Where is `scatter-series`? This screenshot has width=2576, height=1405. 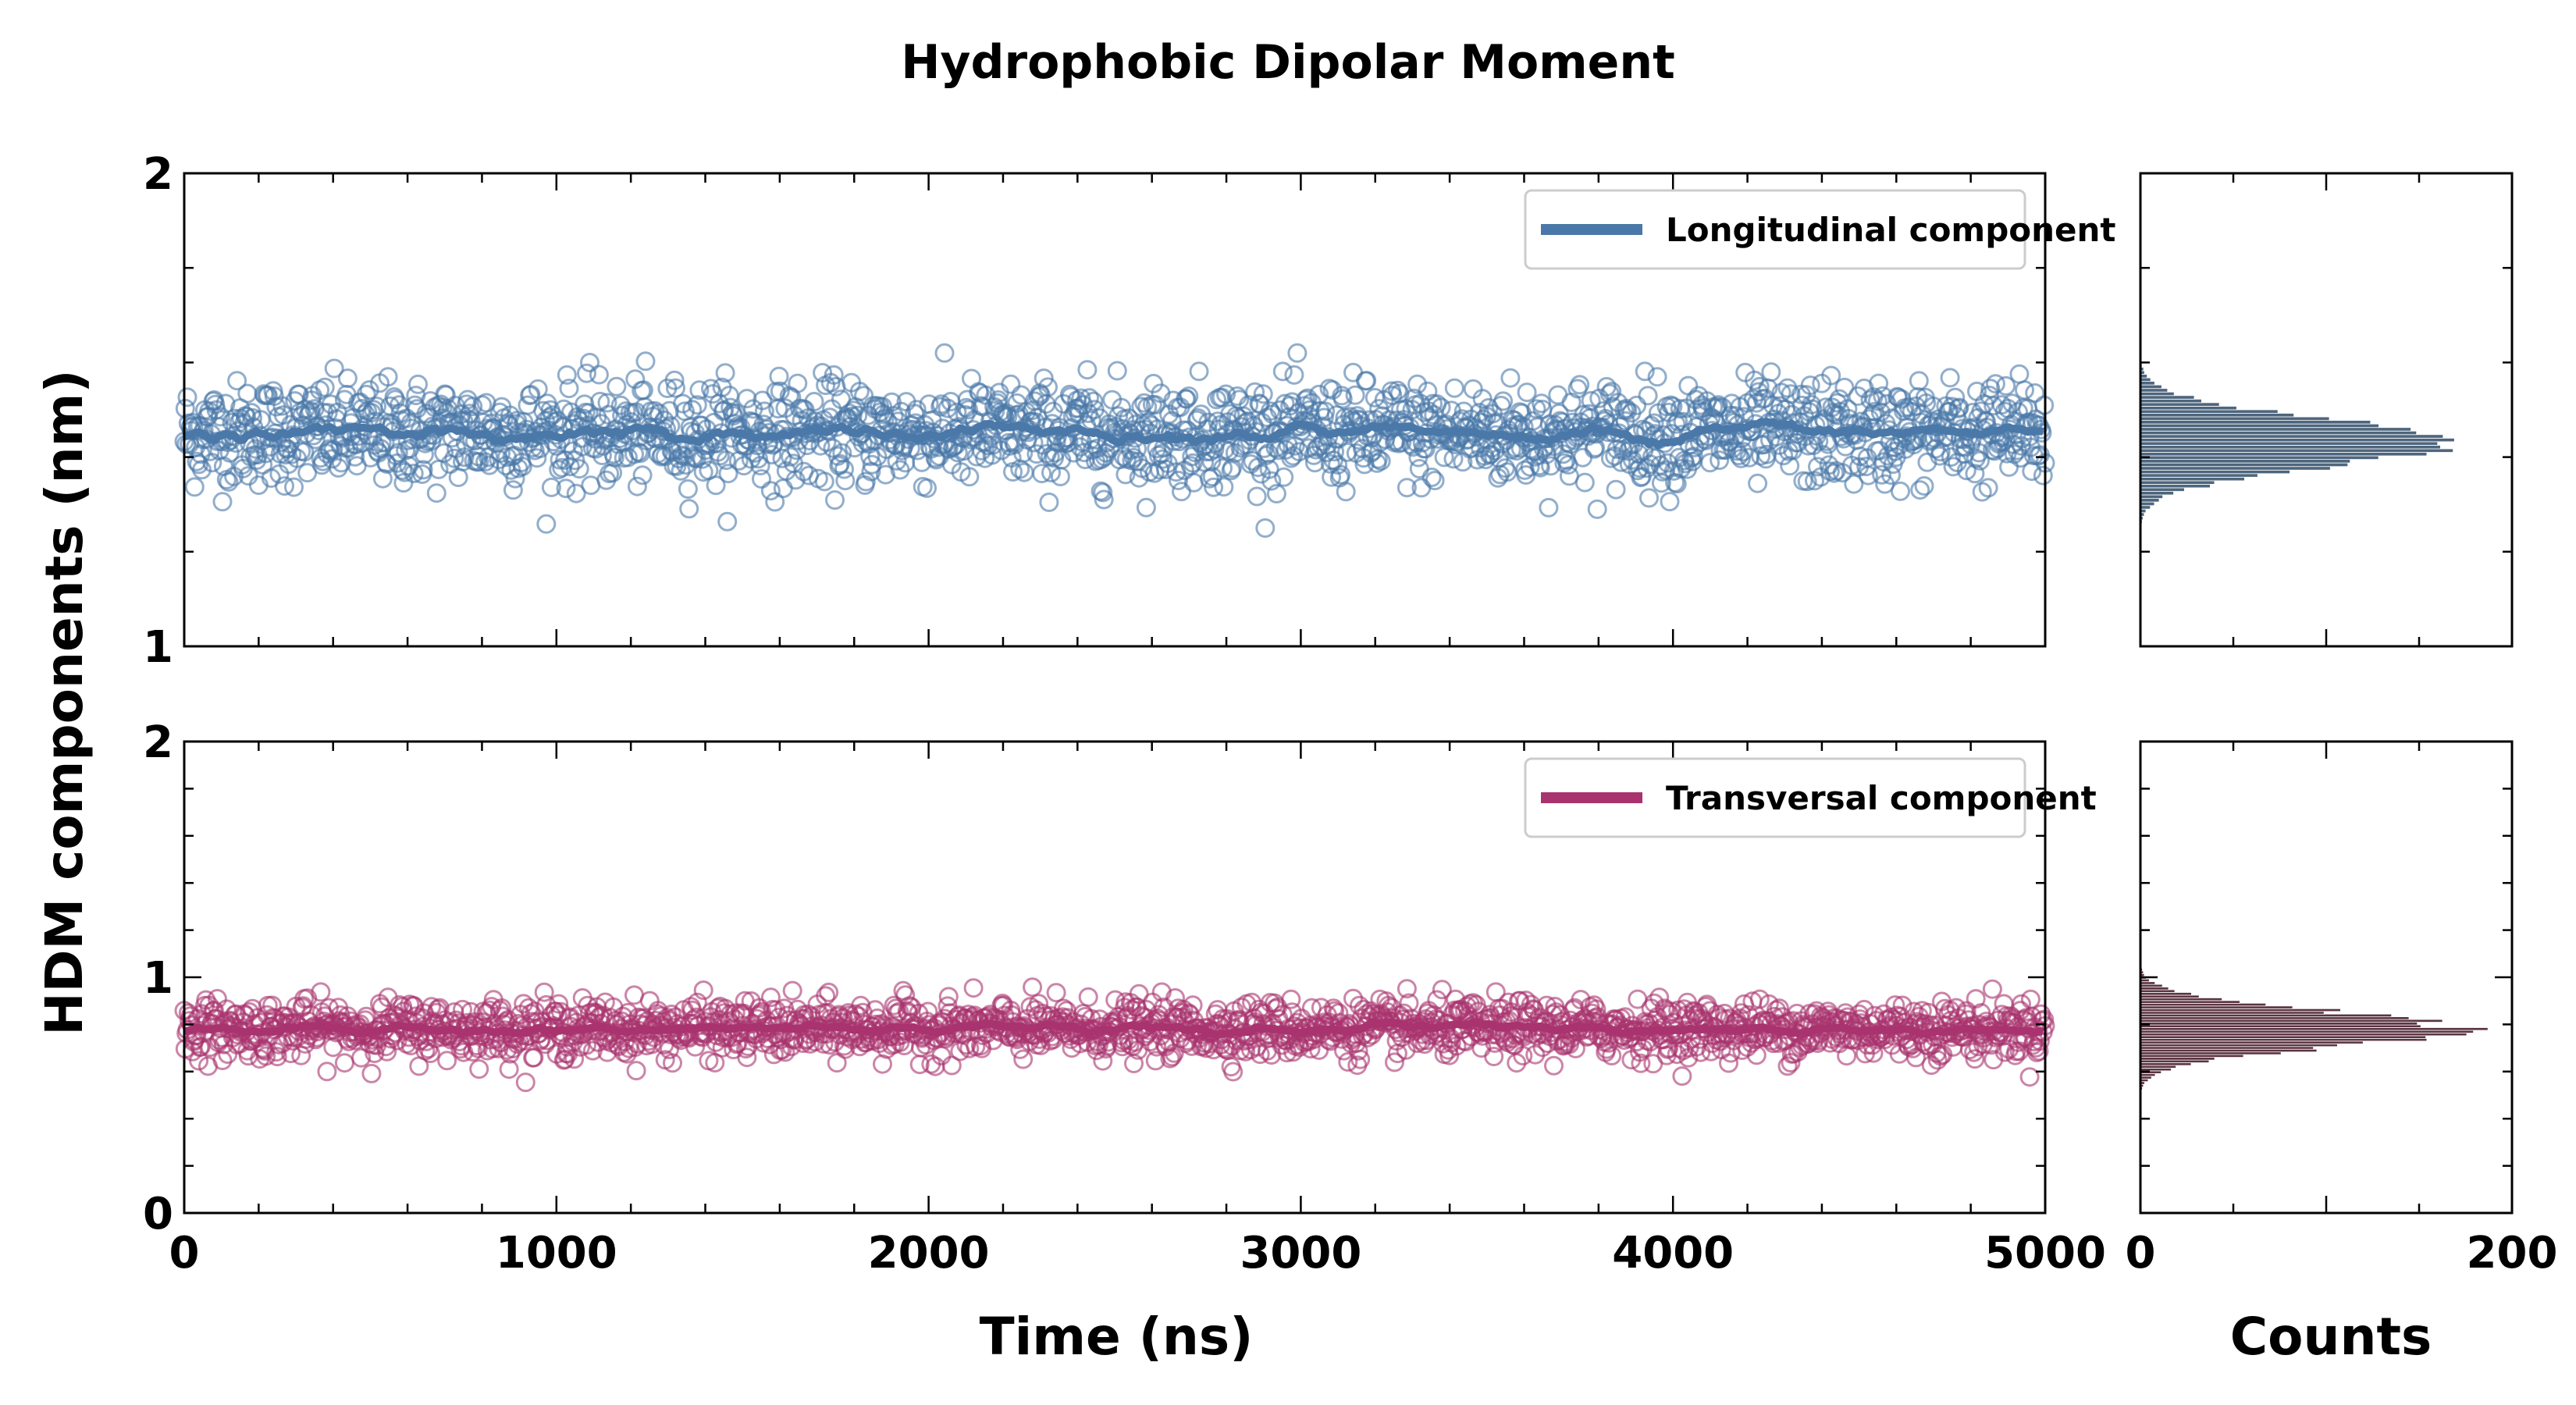 scatter-series is located at coordinates (1114, 441).